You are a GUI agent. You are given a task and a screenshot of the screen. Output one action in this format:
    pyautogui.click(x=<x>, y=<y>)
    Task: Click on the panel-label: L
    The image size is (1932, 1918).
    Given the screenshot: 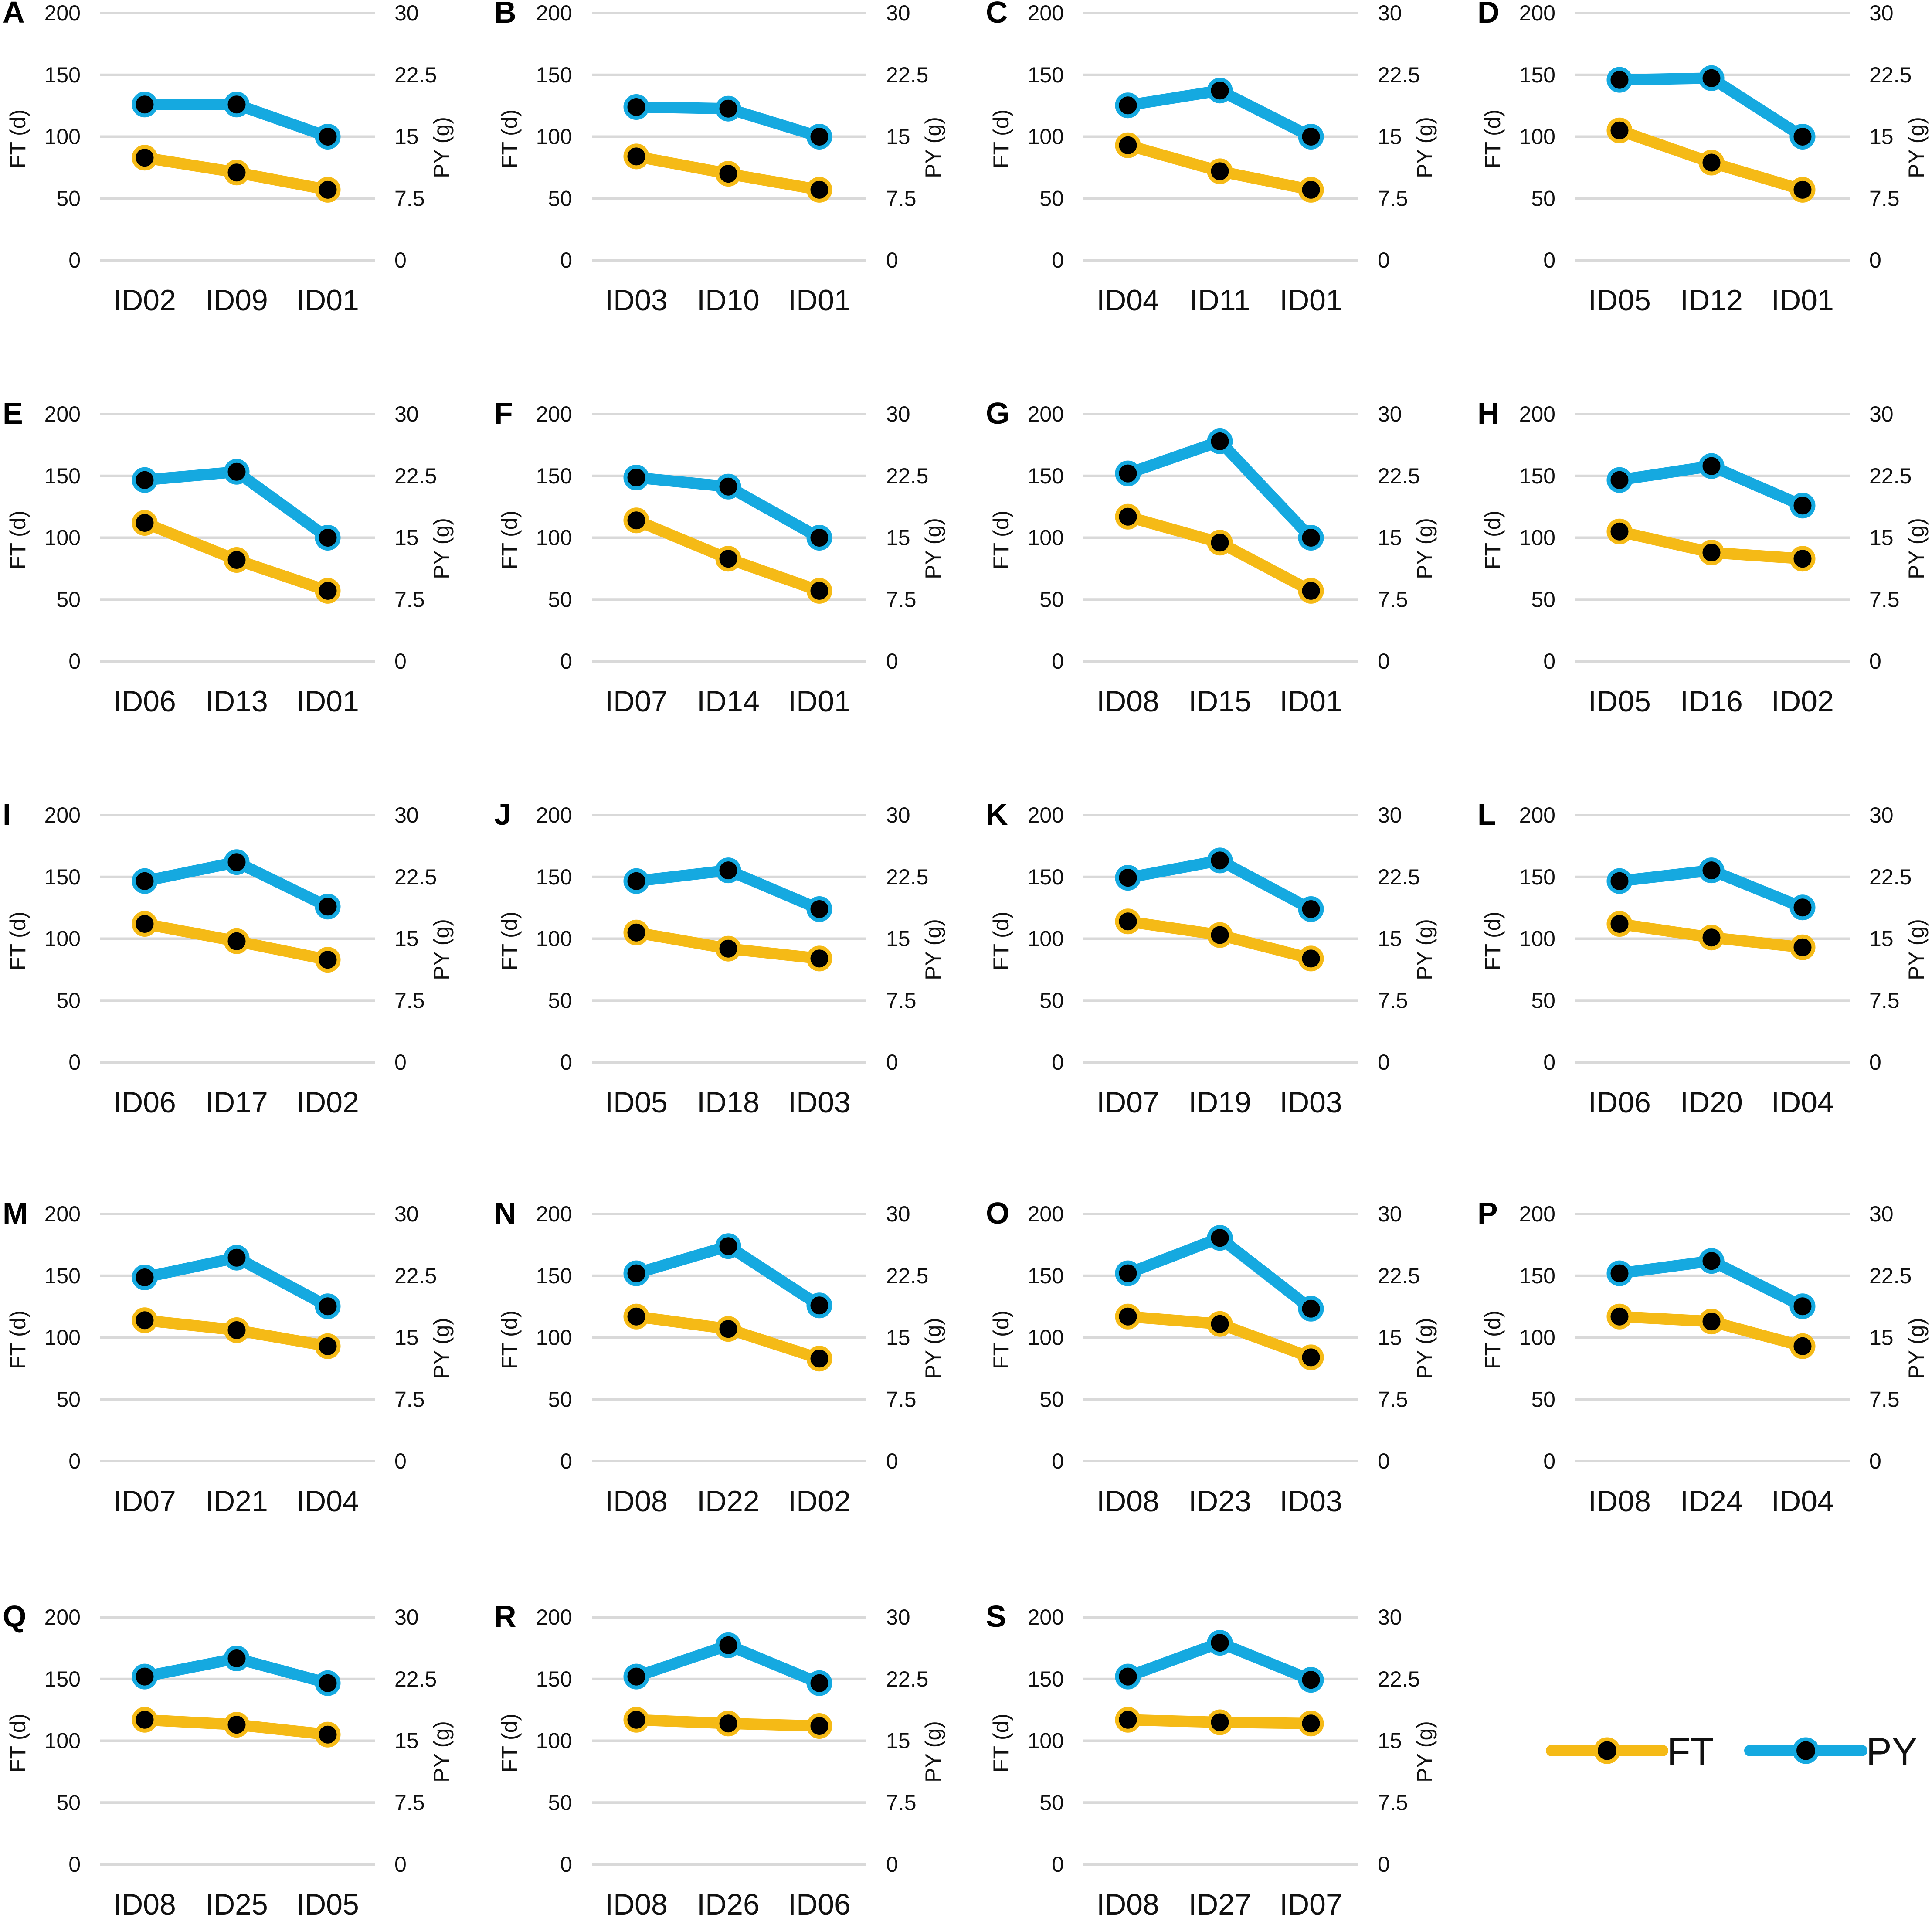 What is the action you would take?
    pyautogui.click(x=1486, y=814)
    